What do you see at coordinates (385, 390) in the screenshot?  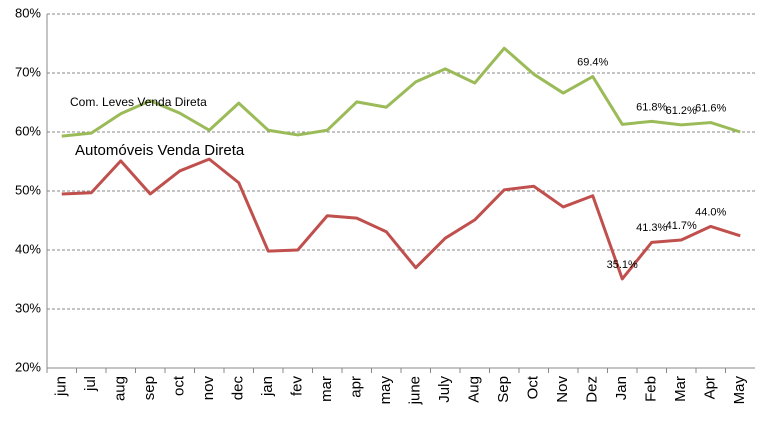 I see `x-tick-label: may` at bounding box center [385, 390].